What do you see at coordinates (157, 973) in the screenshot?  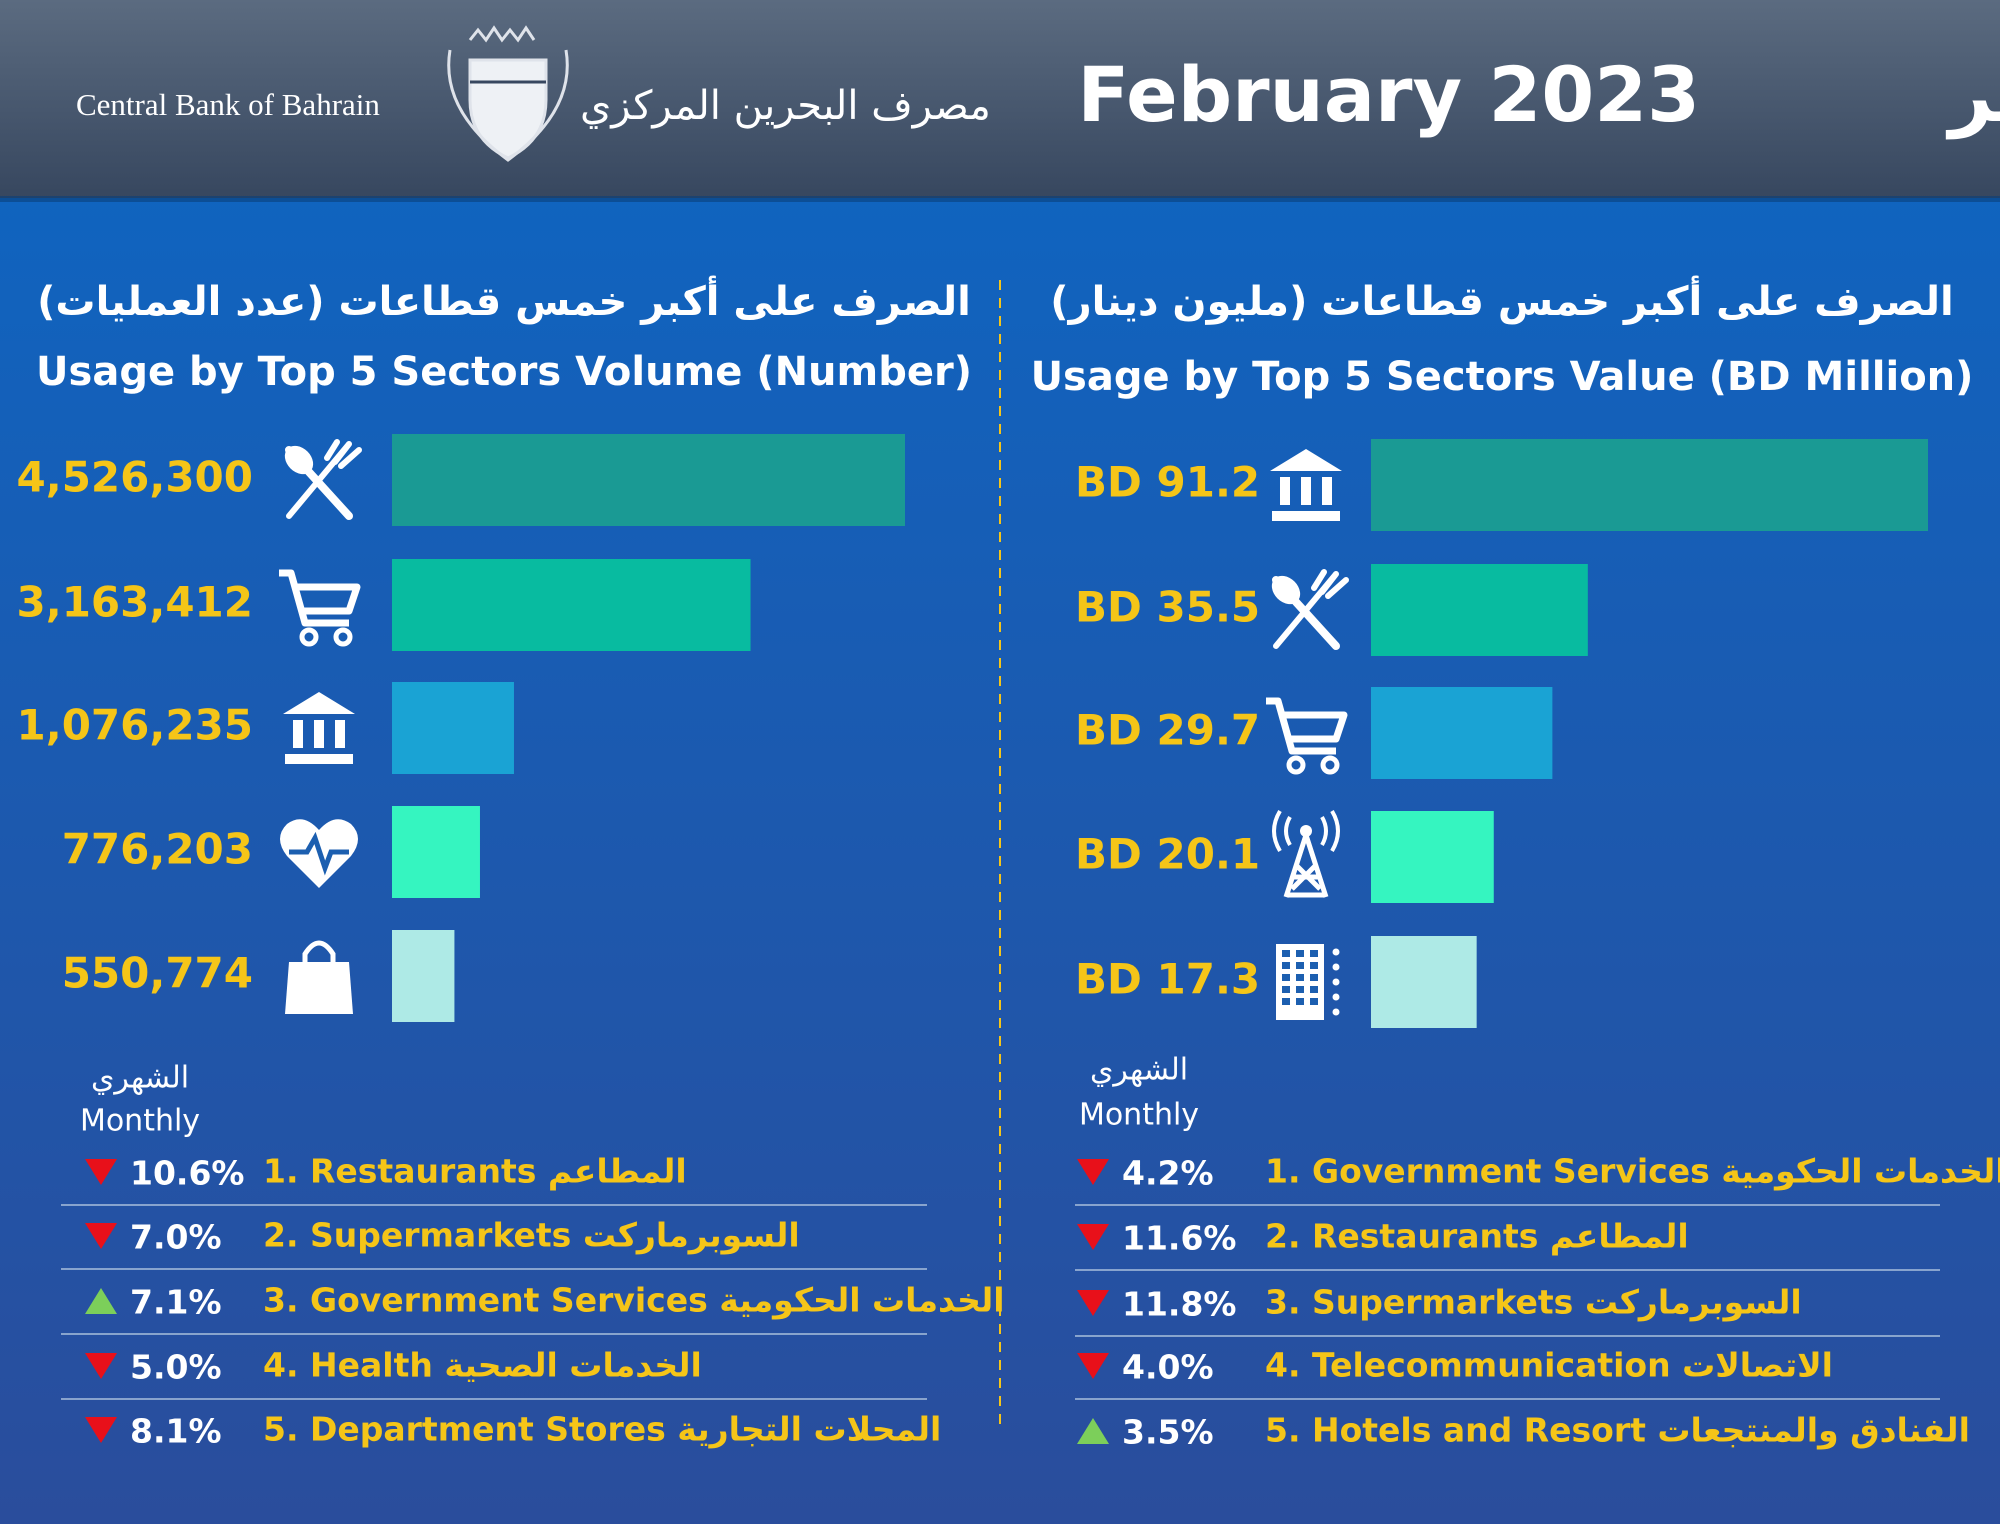 I see `value-label: 550,774` at bounding box center [157, 973].